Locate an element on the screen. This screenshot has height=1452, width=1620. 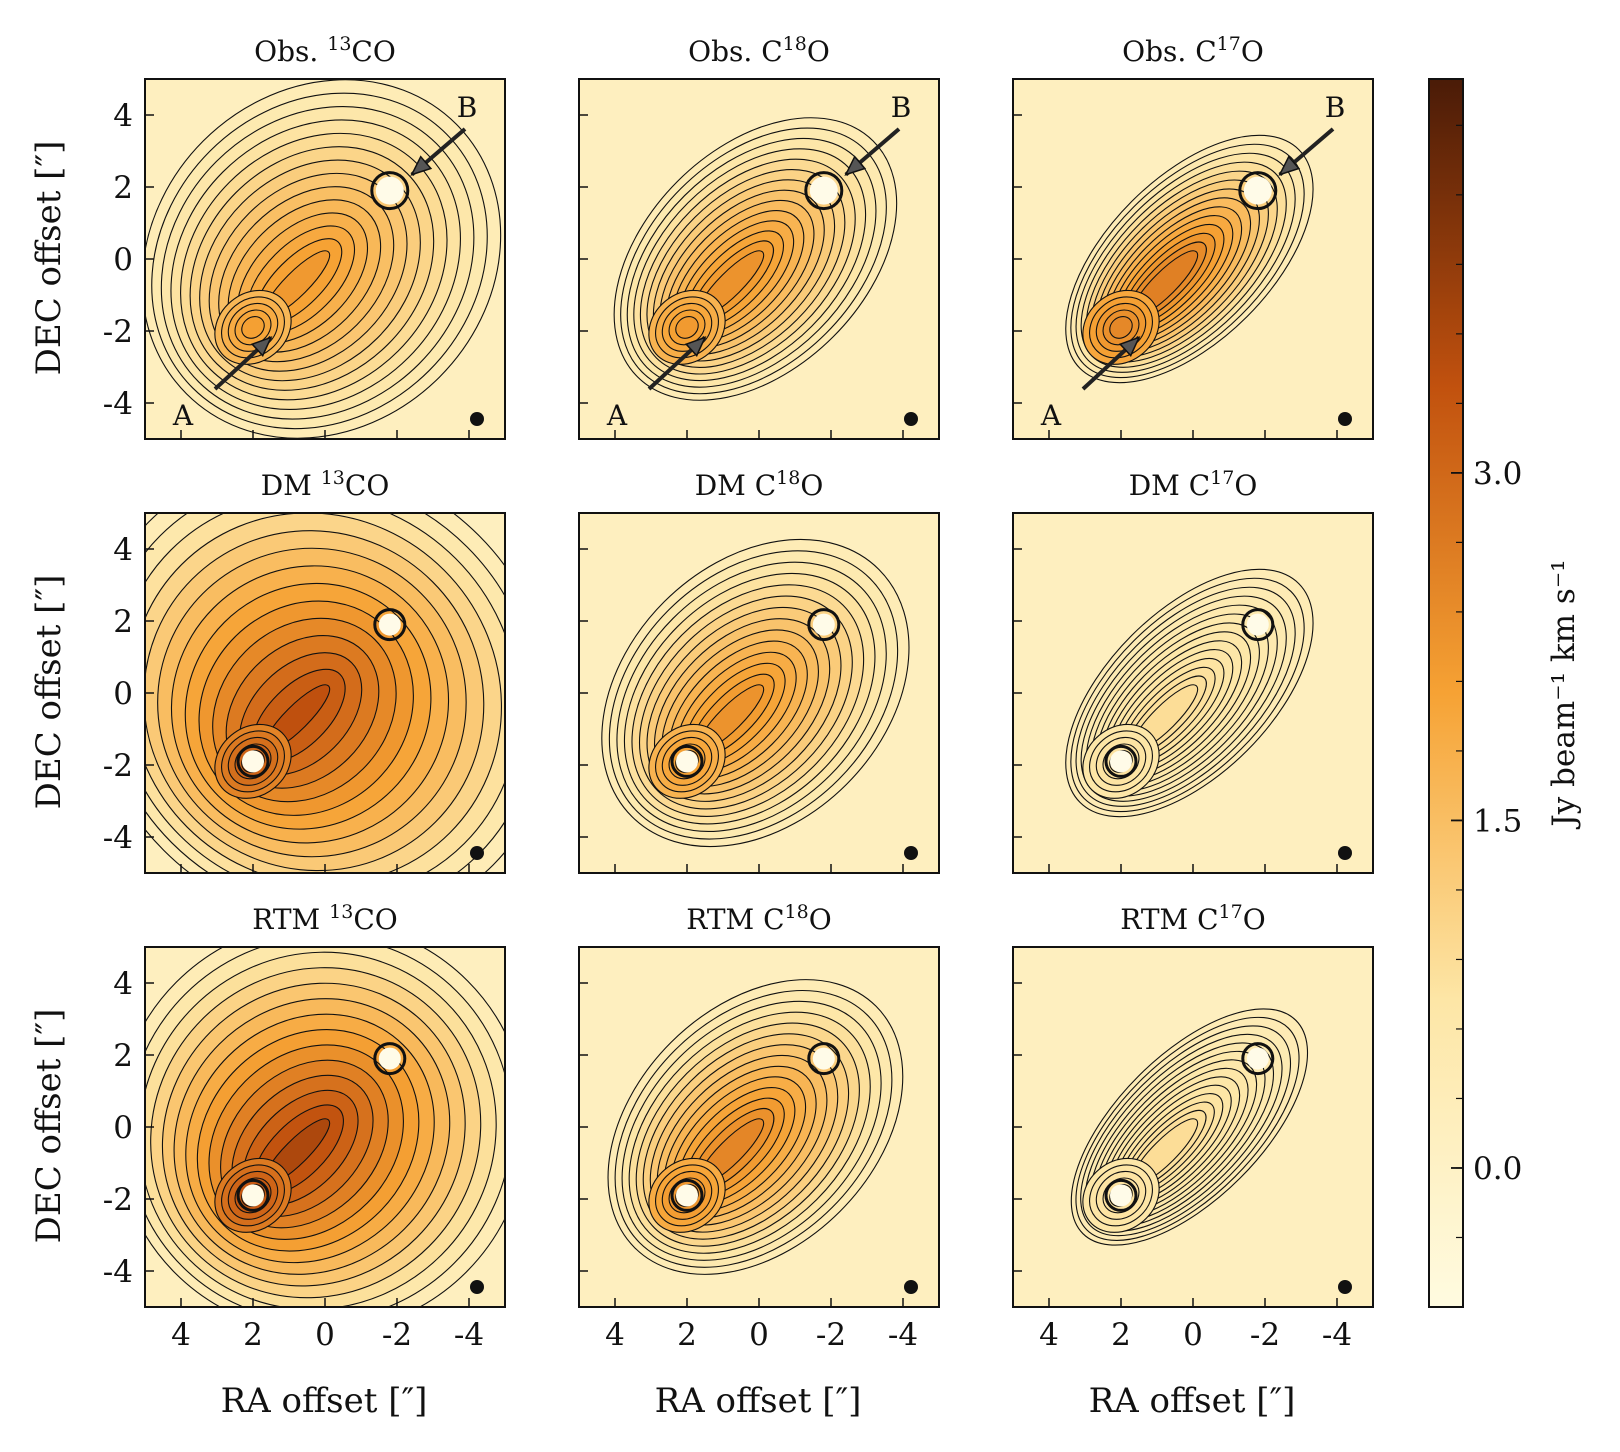
panel-title: DM 13CO is located at coordinates (325, 484).